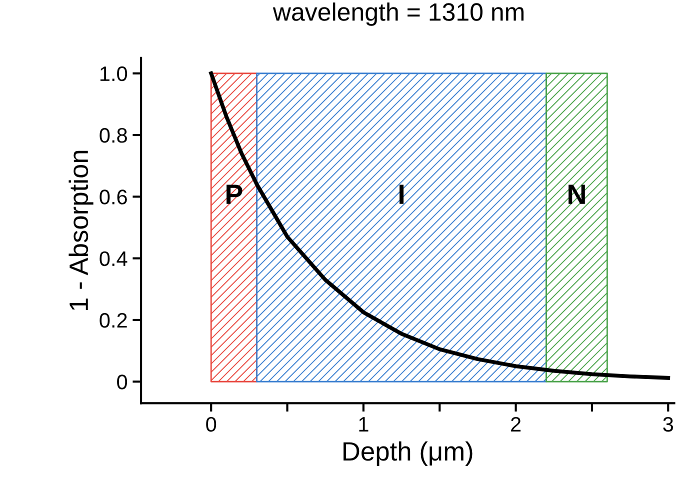 The width and height of the screenshot is (688, 504). What do you see at coordinates (113, 320) in the screenshot?
I see `y-tick-label: 0.2` at bounding box center [113, 320].